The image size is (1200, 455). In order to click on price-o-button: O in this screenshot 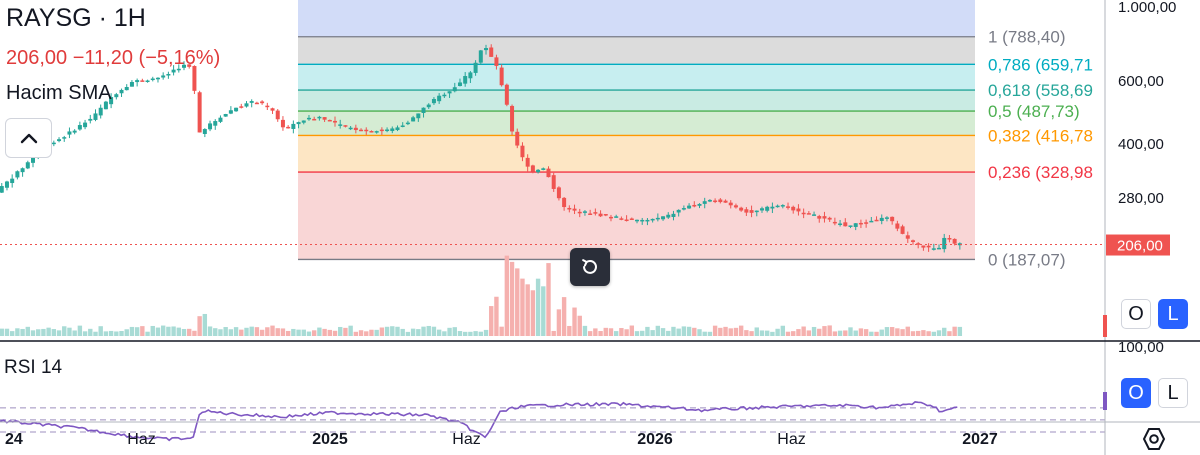, I will do `click(1136, 314)`.